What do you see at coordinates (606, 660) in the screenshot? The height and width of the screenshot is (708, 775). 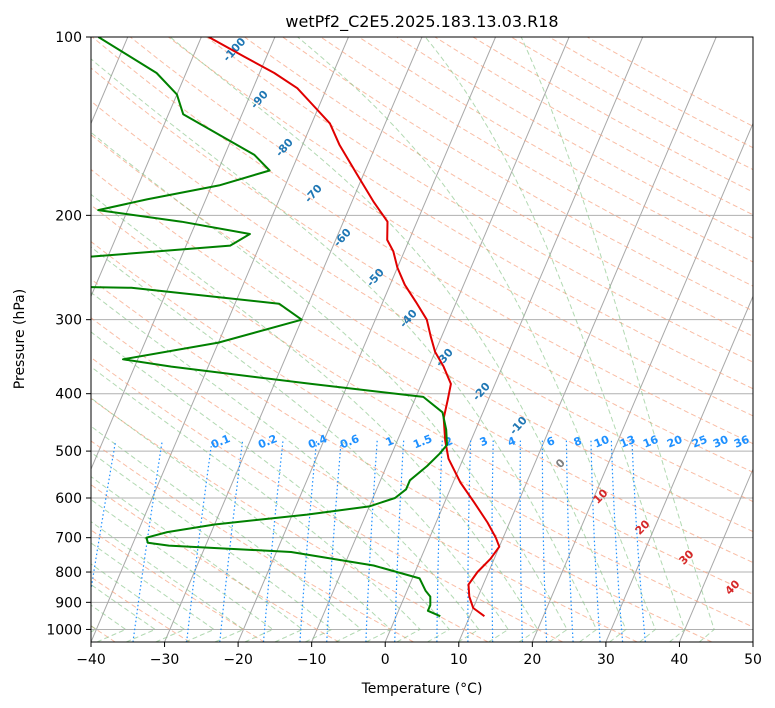 I see `x-tick-label: 30` at bounding box center [606, 660].